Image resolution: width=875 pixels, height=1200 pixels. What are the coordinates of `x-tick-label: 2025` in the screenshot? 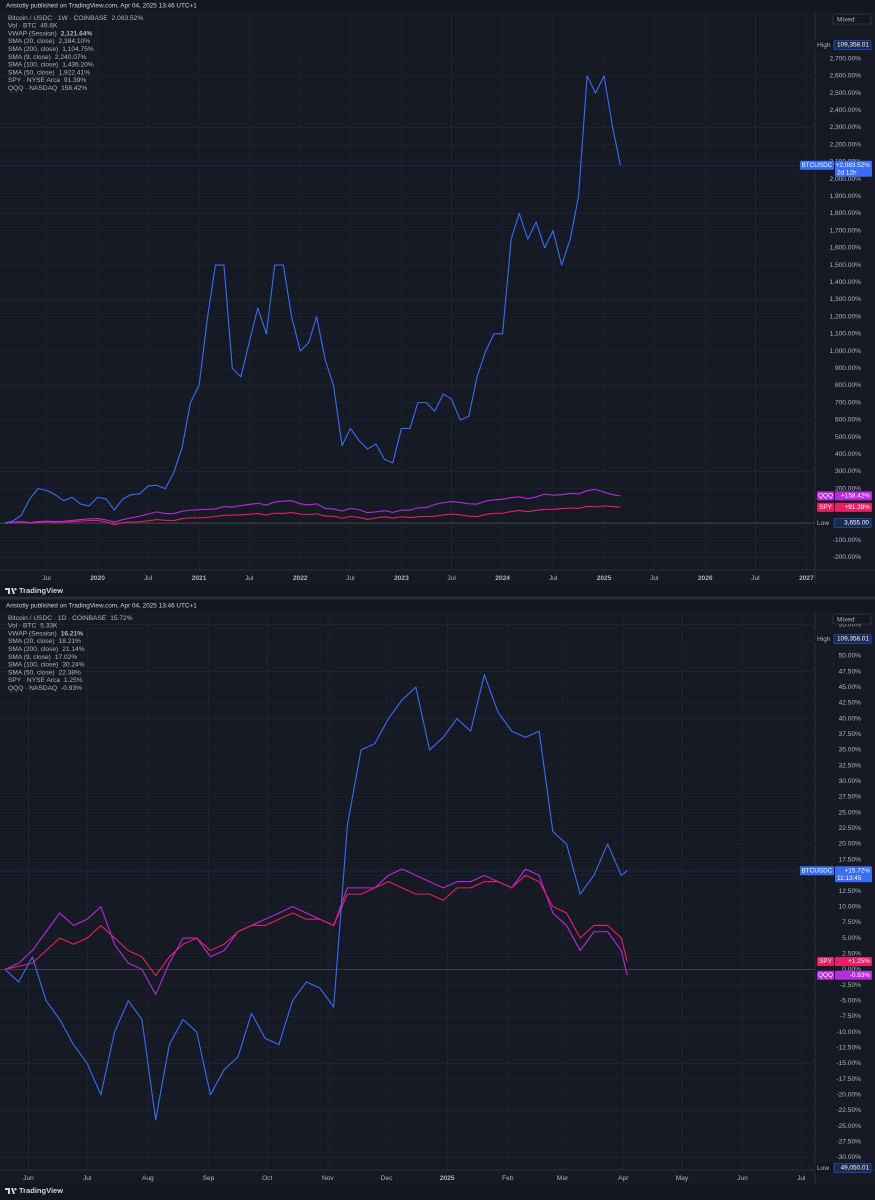 It's located at (447, 1178).